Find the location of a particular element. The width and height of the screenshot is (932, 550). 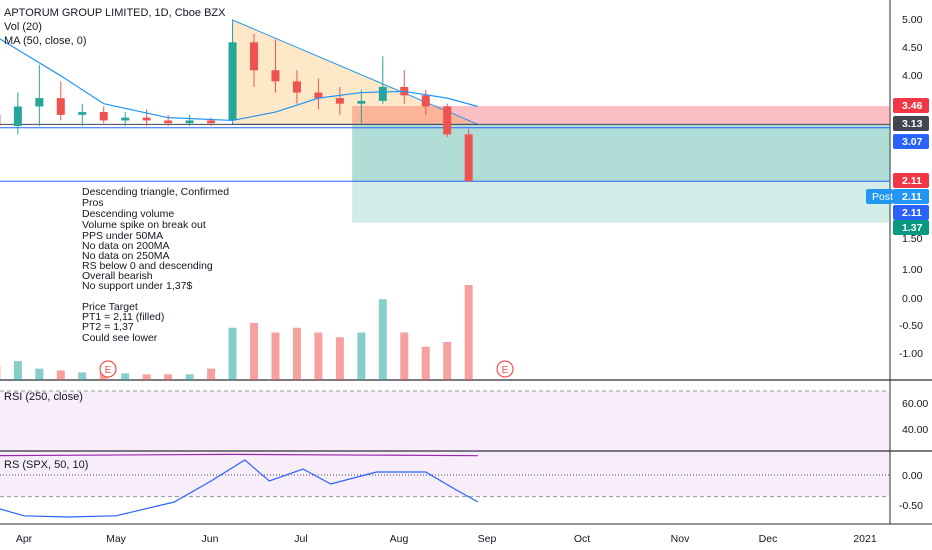

price-tag: 3.07 is located at coordinates (912, 142).